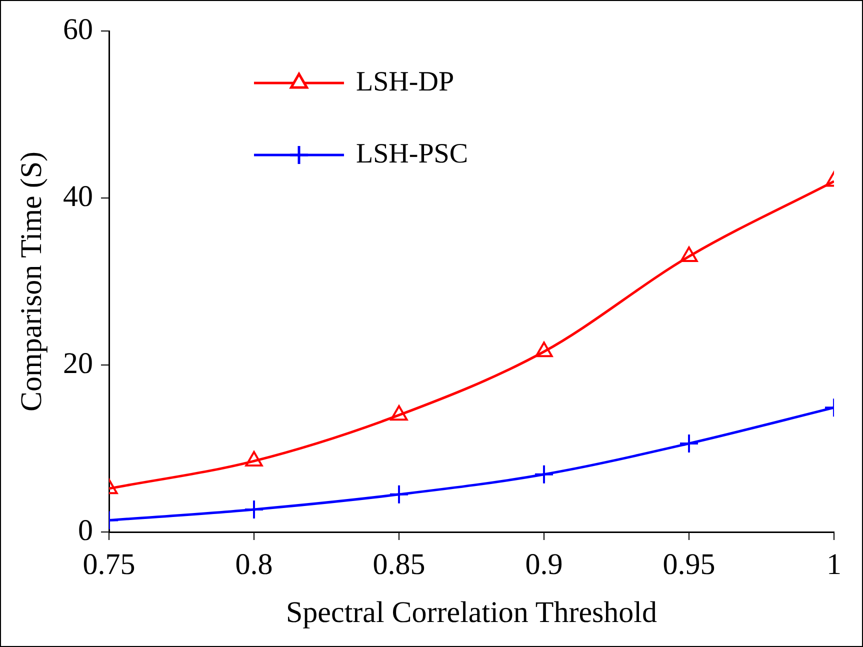 This screenshot has width=863, height=647. Describe the element at coordinates (412, 154) in the screenshot. I see `legend-label: LSH-PSC` at that location.